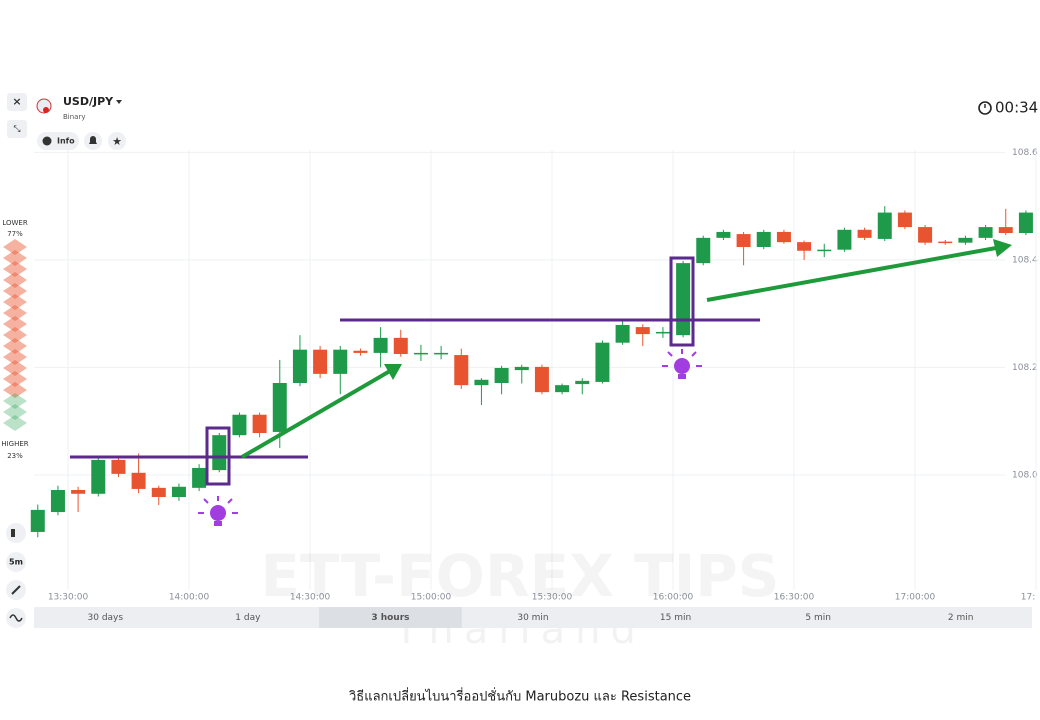 This screenshot has height=720, width=1040. What do you see at coordinates (1028, 598) in the screenshot?
I see `x-tick-label: 17:` at bounding box center [1028, 598].